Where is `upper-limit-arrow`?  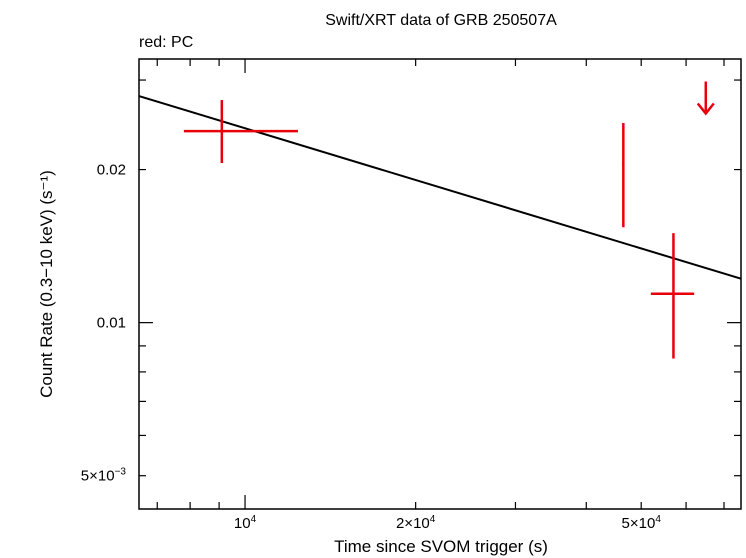 upper-limit-arrow is located at coordinates (705, 98).